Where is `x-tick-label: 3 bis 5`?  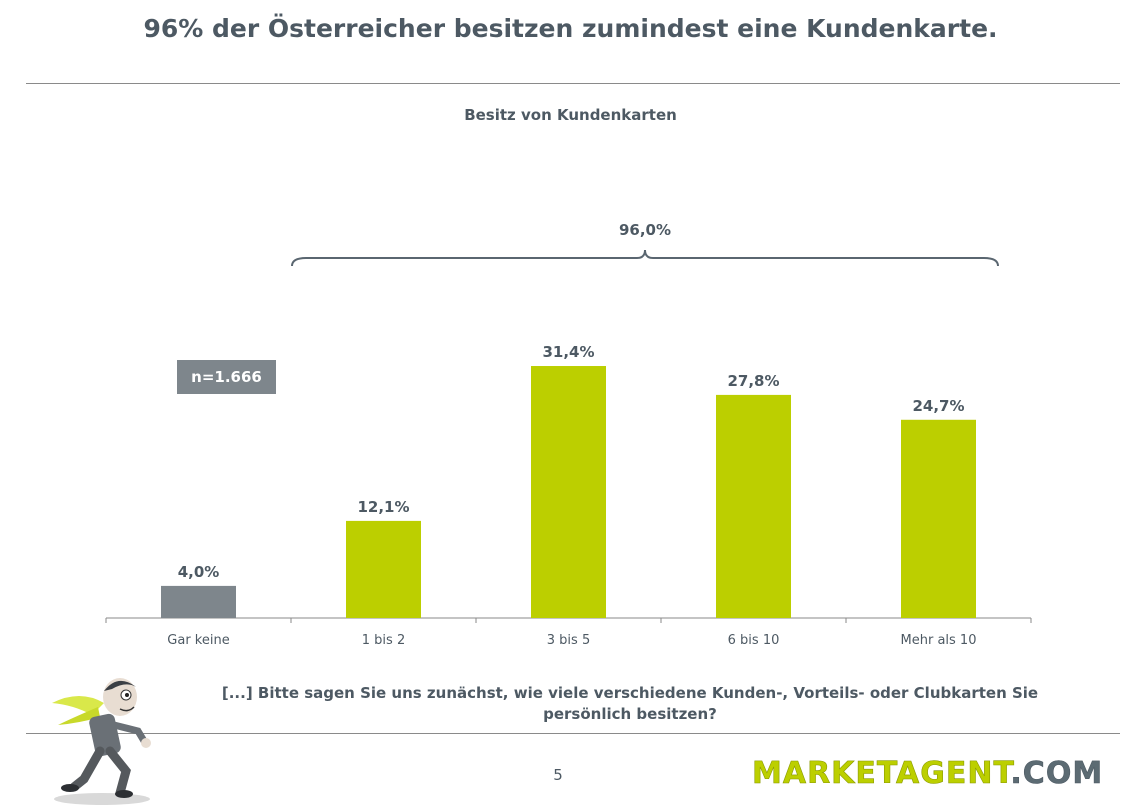
x-tick-label: 3 bis 5 is located at coordinates (568, 640).